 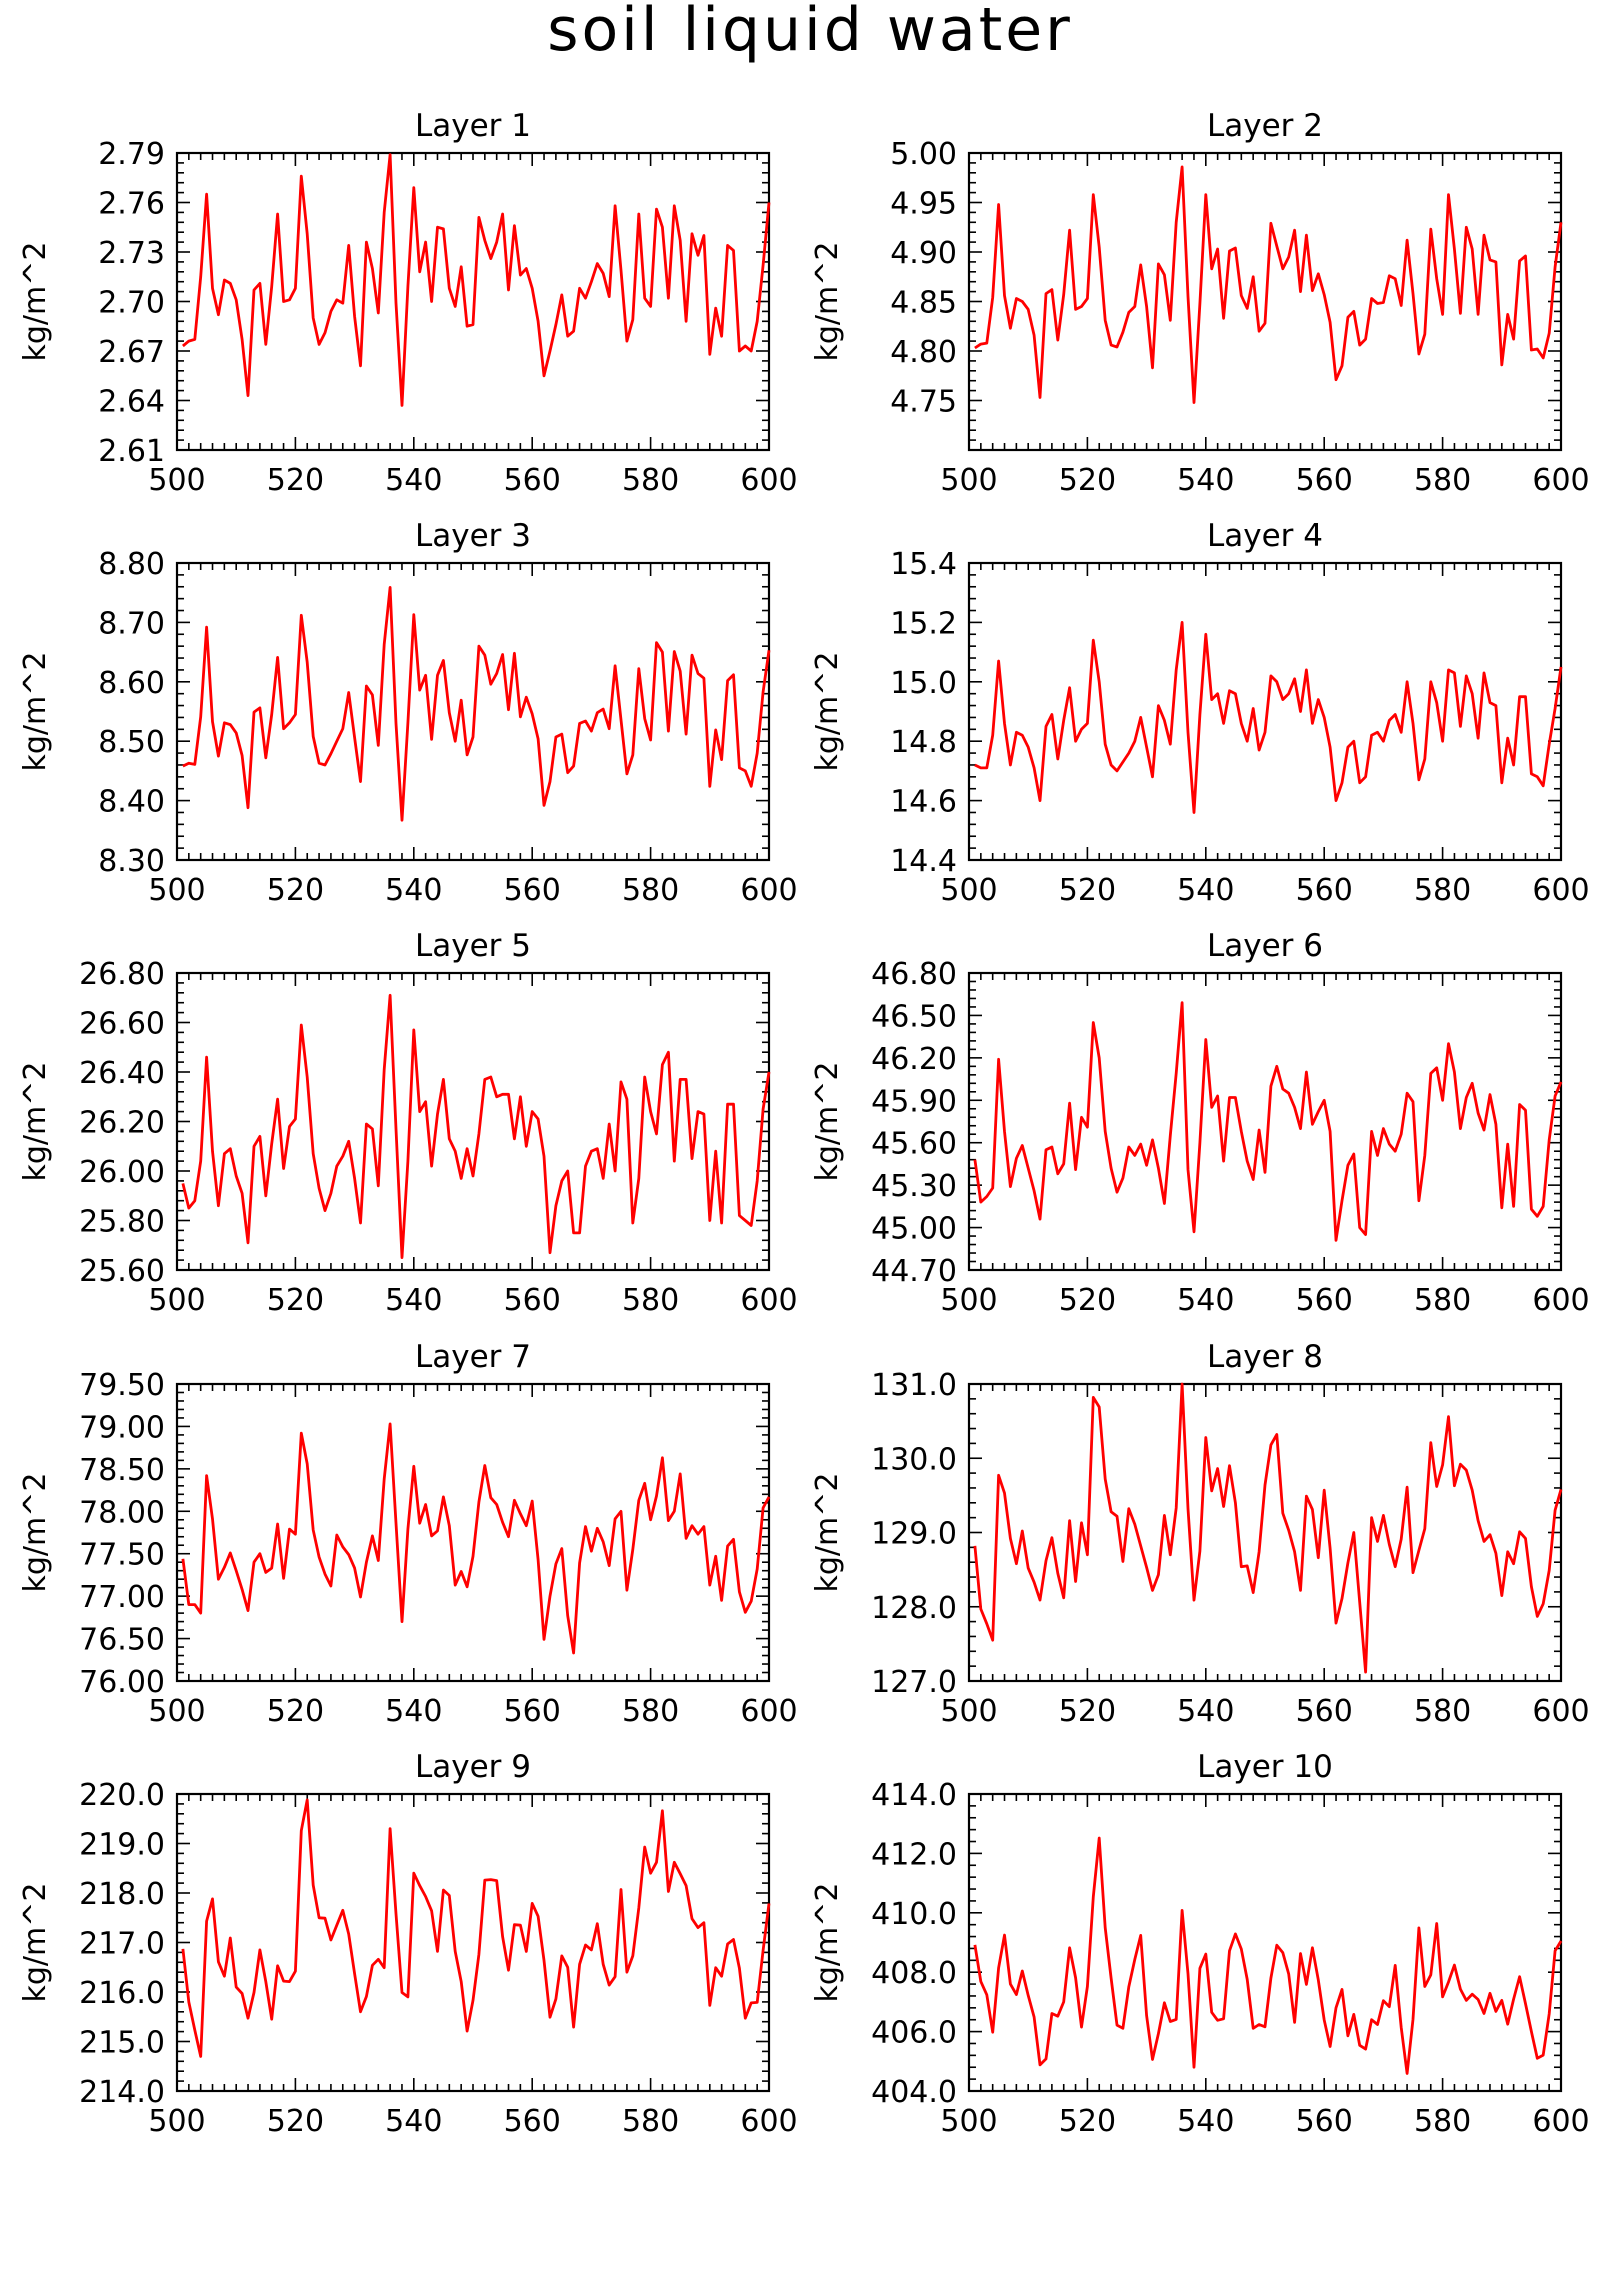 I want to click on panel-title: Layer 5, so click(x=473, y=946).